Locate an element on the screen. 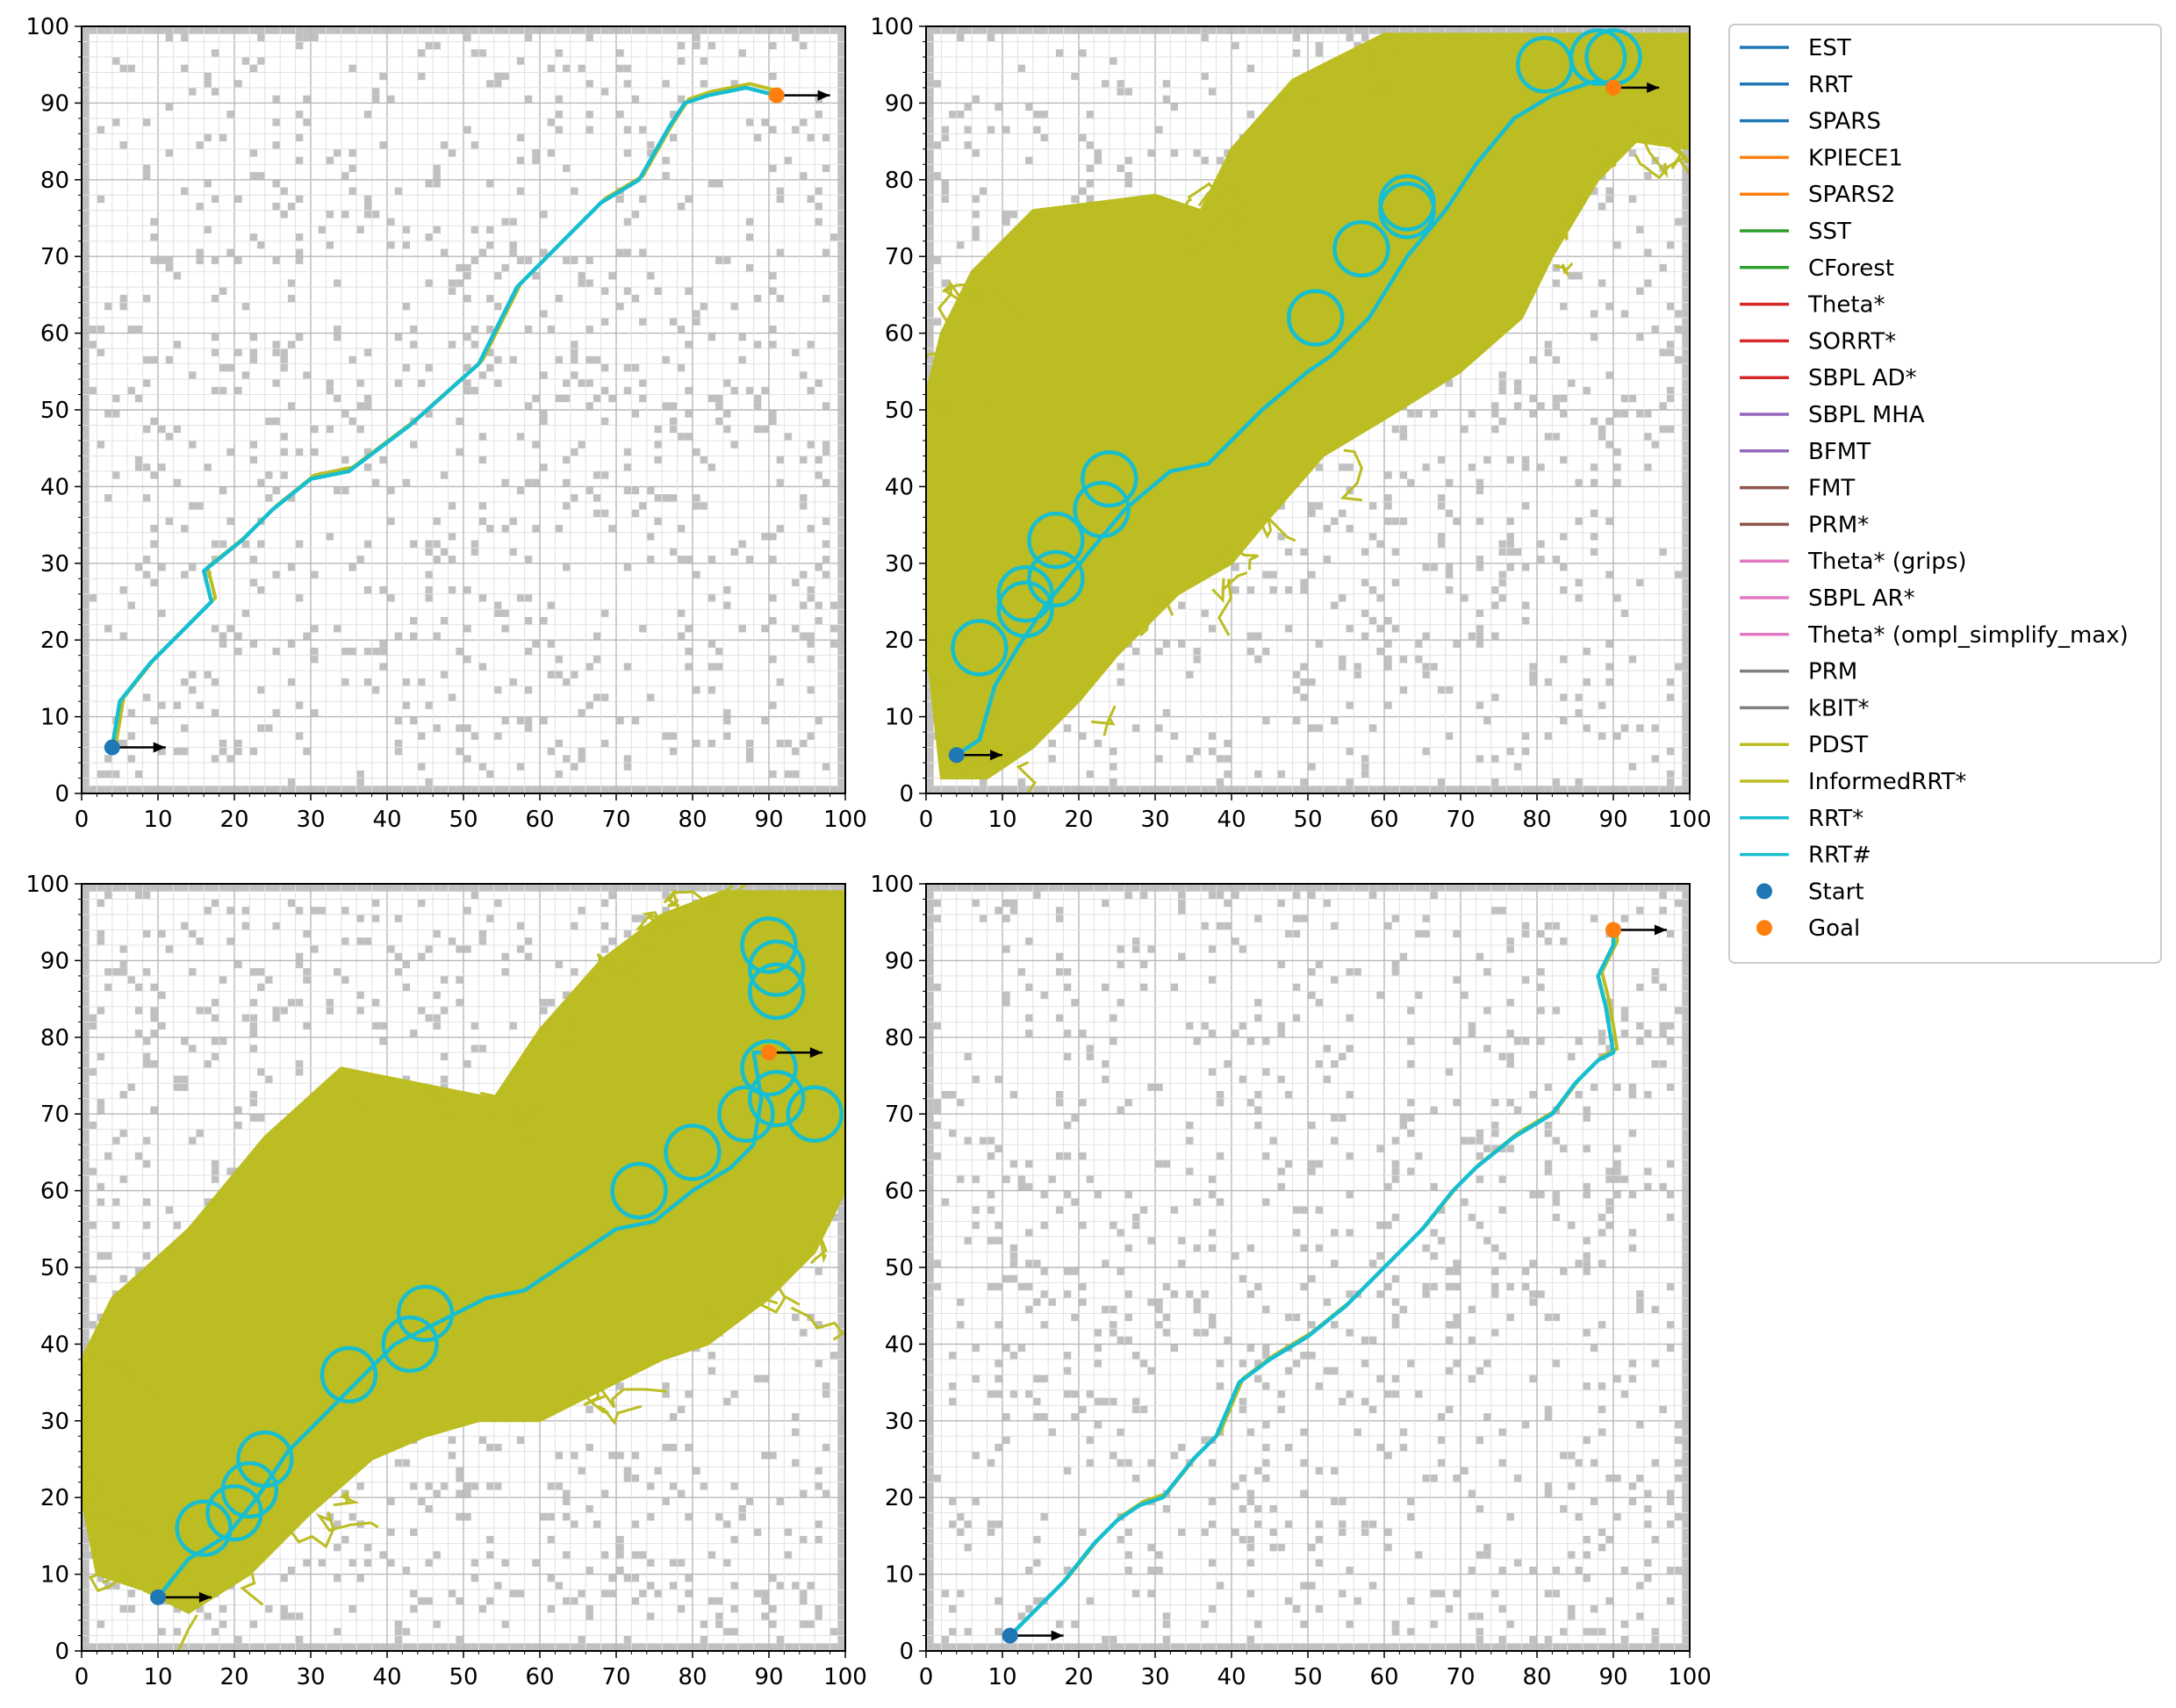  y-tick-label: 50 is located at coordinates (54, 411).